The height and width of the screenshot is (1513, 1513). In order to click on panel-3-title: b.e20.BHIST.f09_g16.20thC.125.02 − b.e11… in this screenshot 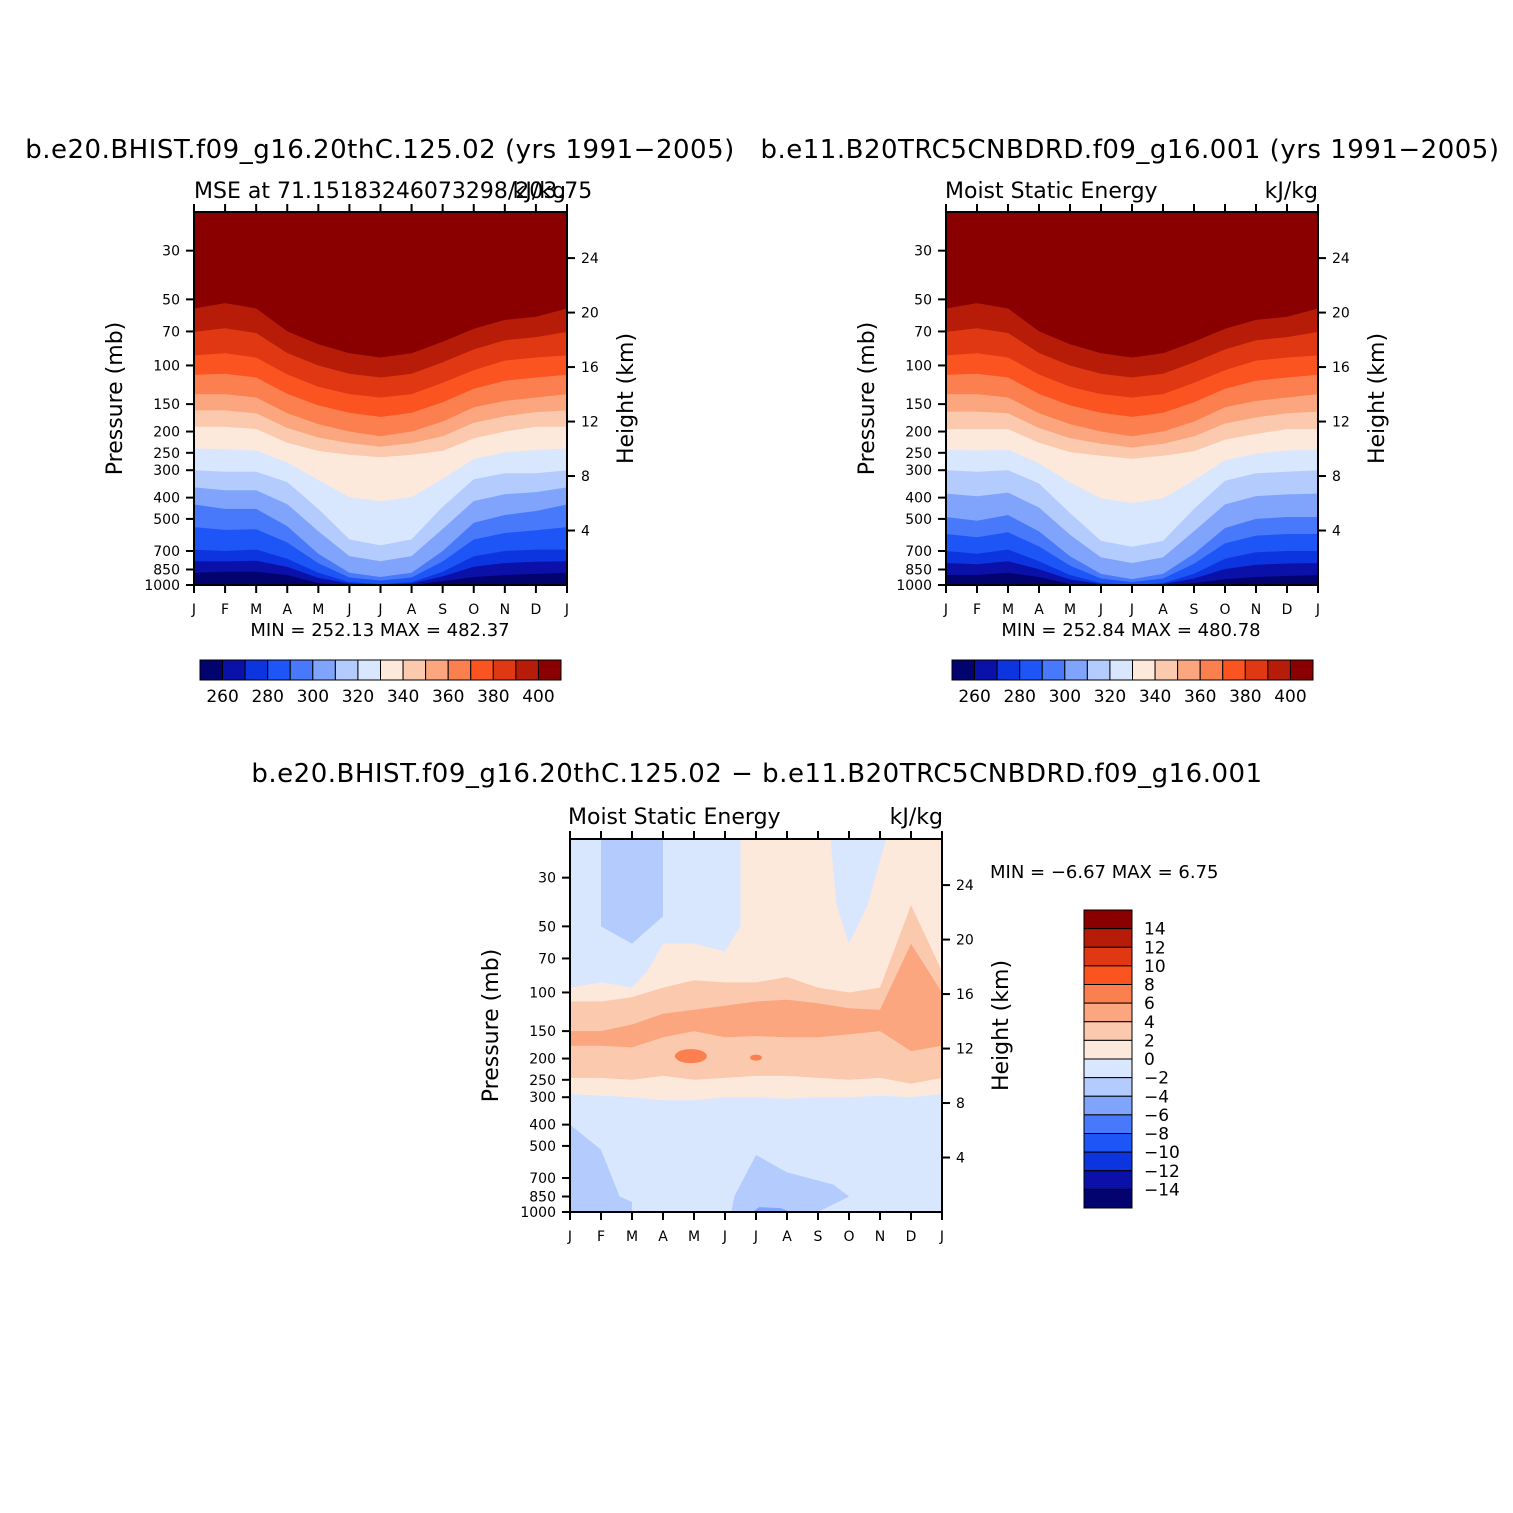, I will do `click(756, 774)`.